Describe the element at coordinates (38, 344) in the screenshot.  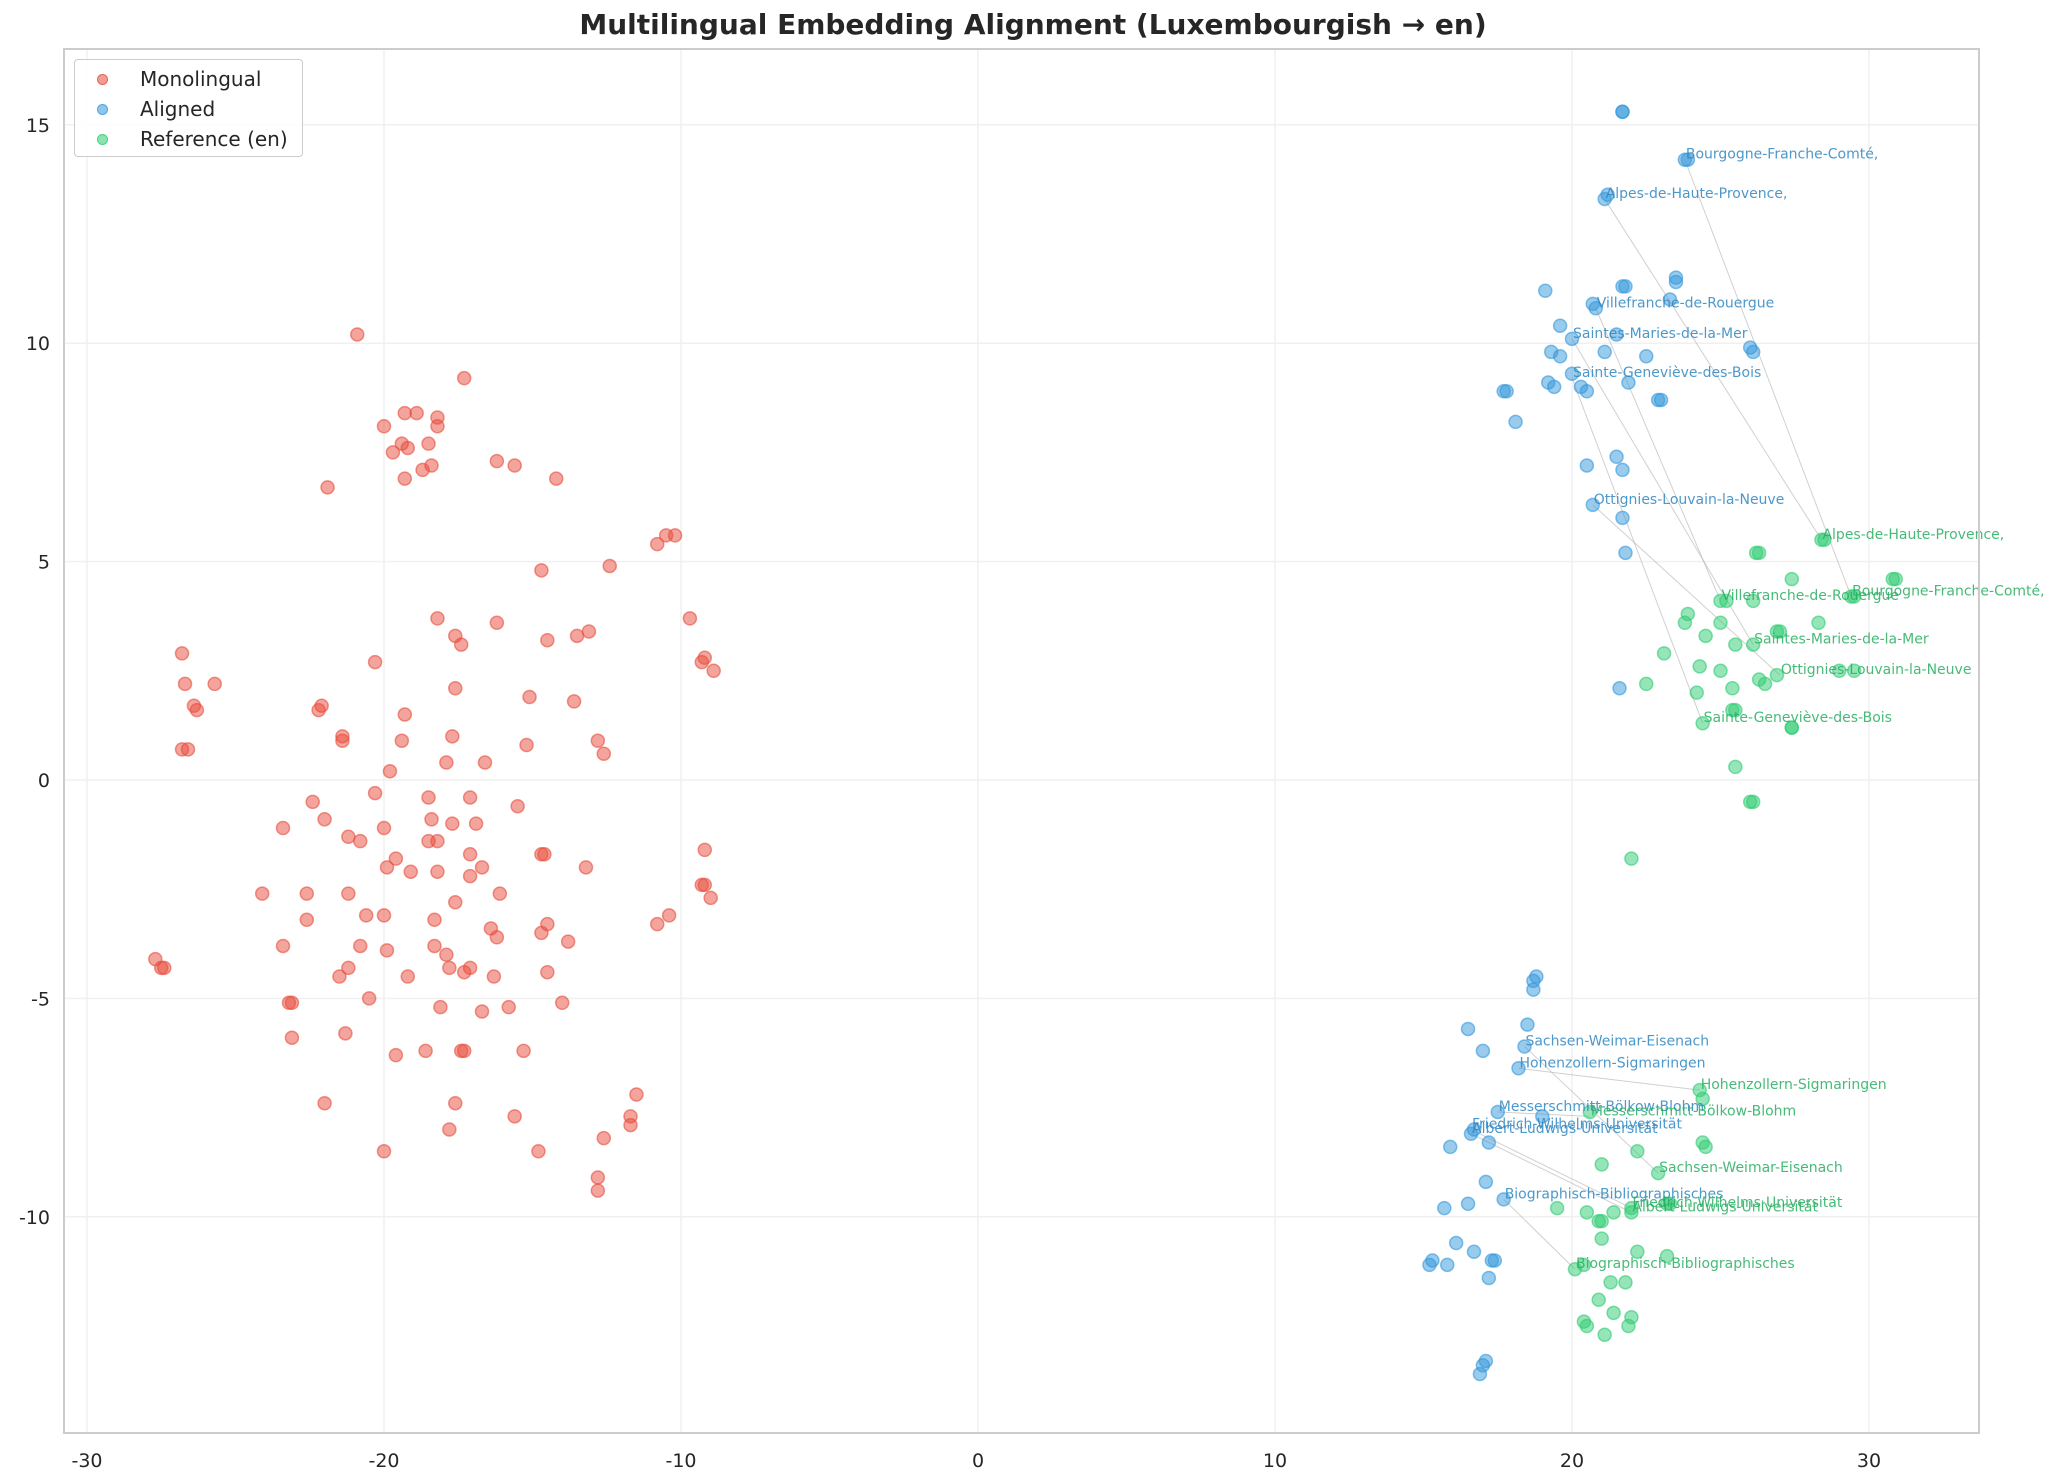
I see `y-tick-label: 10` at that location.